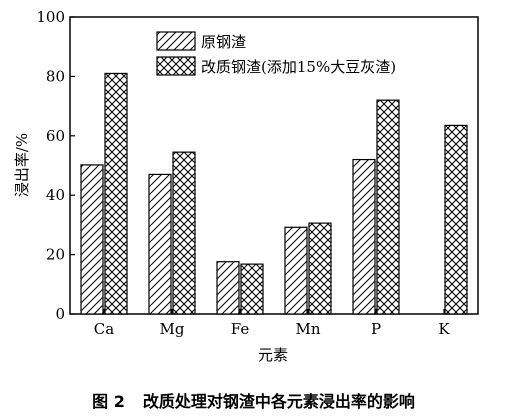 The width and height of the screenshot is (507, 420). What do you see at coordinates (240, 329) in the screenshot?
I see `x-tick-label-fe: Fe` at bounding box center [240, 329].